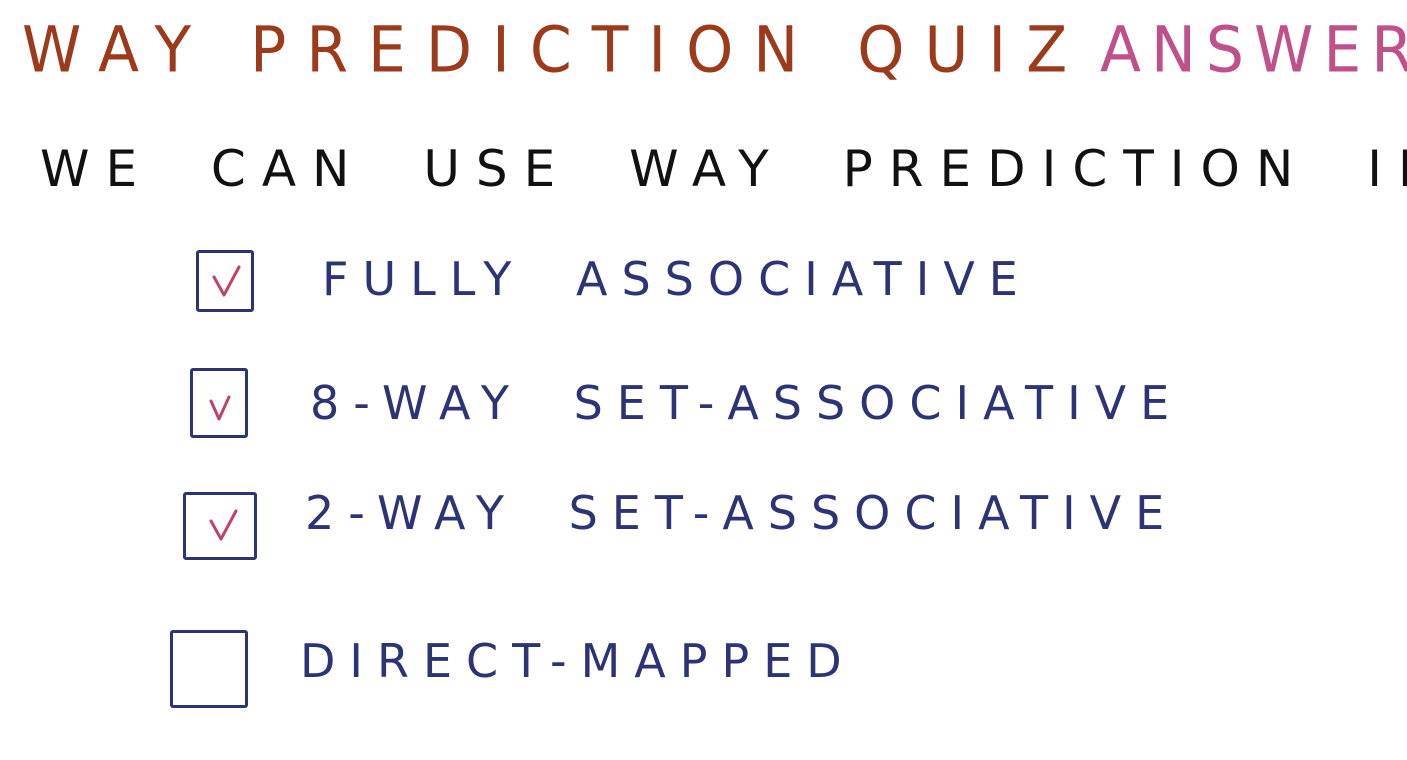  I want to click on answer-label: ANSWER, so click(1253, 51).